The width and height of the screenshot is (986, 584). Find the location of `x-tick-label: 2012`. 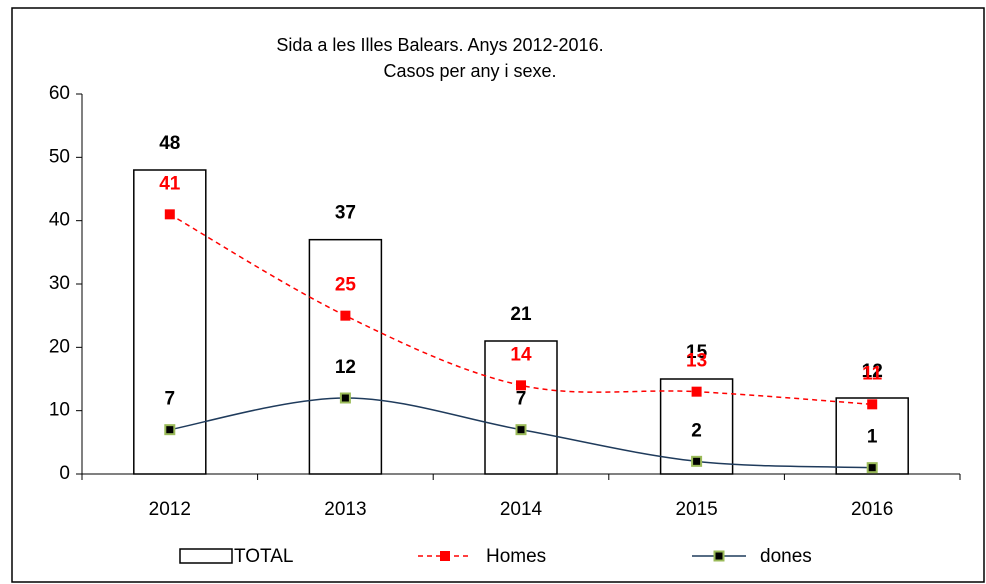

x-tick-label: 2012 is located at coordinates (170, 509).